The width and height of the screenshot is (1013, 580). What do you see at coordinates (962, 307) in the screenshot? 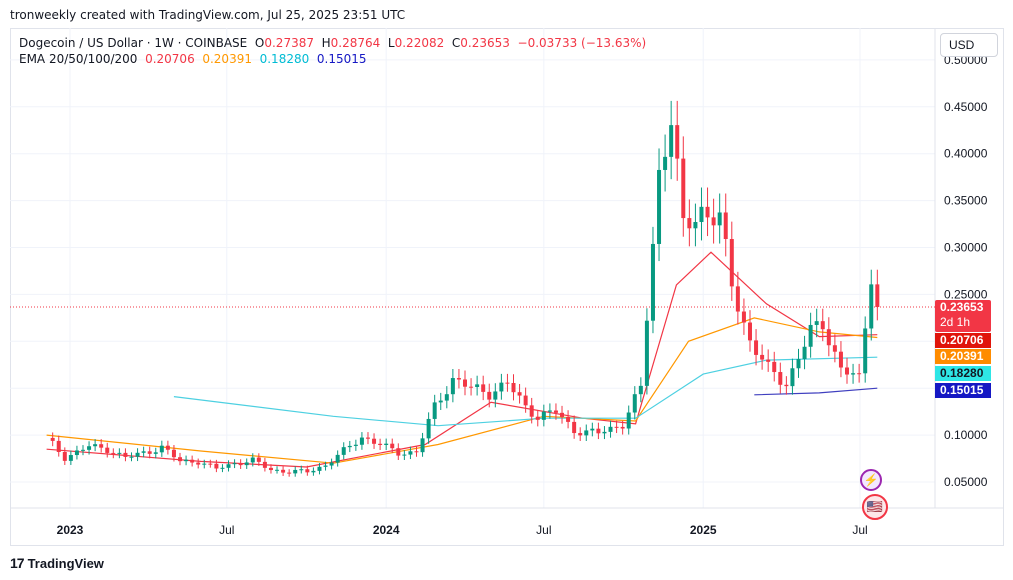
I see `close-price-tag-value: 0.23653` at bounding box center [962, 307].